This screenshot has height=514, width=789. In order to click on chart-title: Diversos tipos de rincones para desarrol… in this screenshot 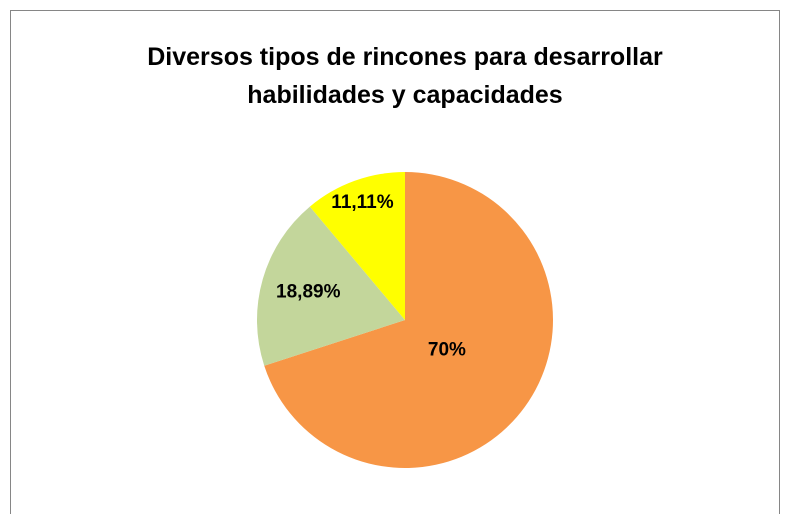, I will do `click(405, 76)`.